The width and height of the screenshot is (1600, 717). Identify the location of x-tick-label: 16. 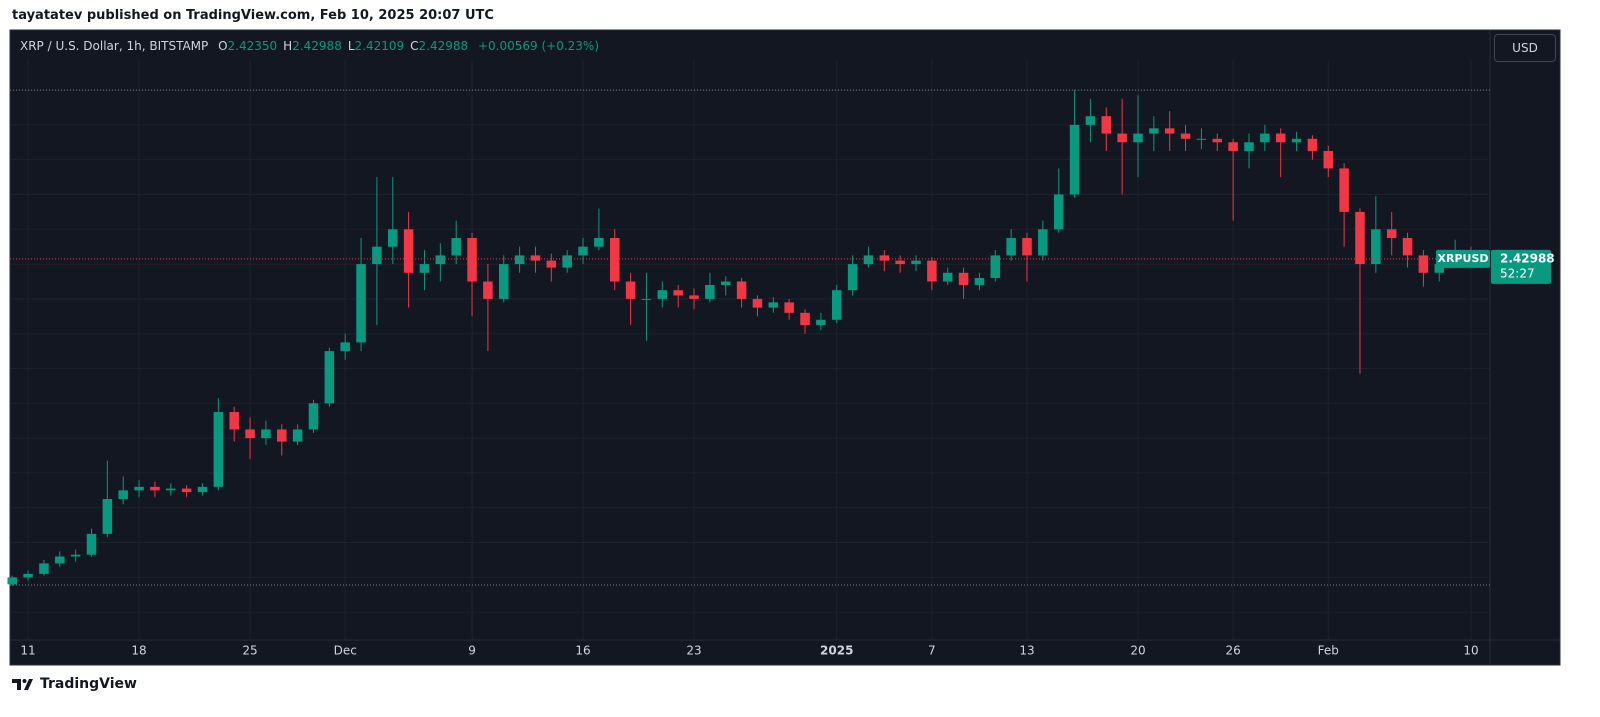
(582, 651).